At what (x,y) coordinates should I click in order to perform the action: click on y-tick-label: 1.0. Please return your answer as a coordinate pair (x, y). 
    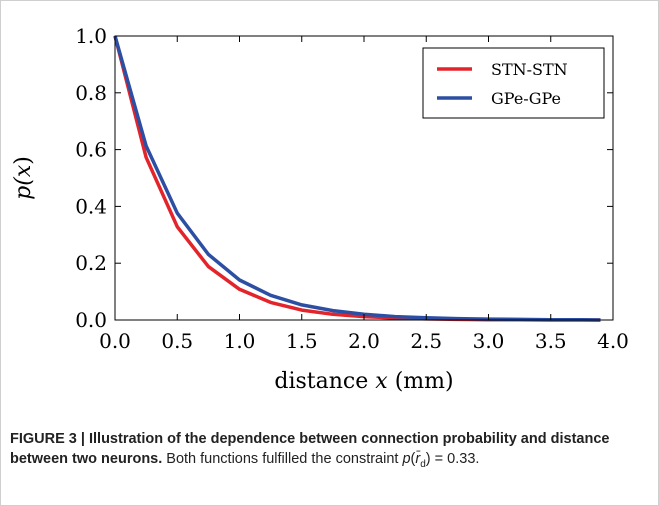
    Looking at the image, I should click on (91, 36).